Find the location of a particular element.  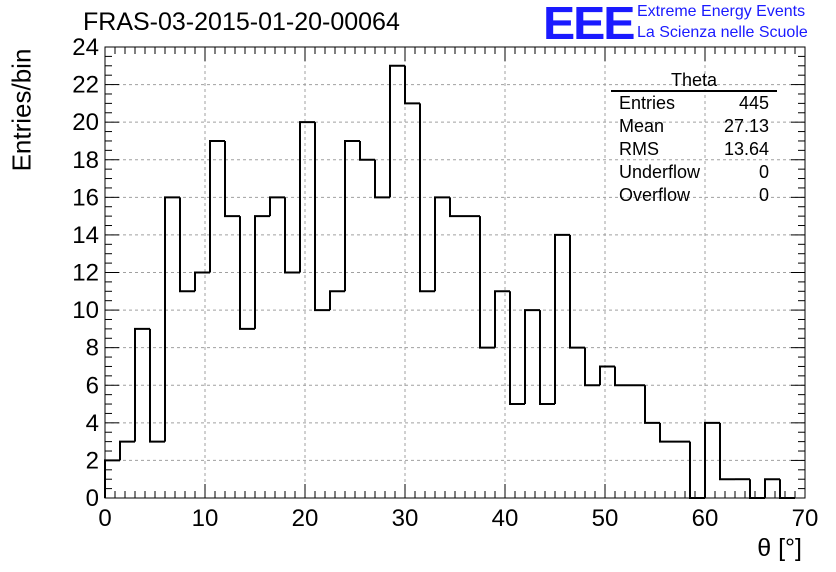

y-tick-label: 8 is located at coordinates (92, 348).